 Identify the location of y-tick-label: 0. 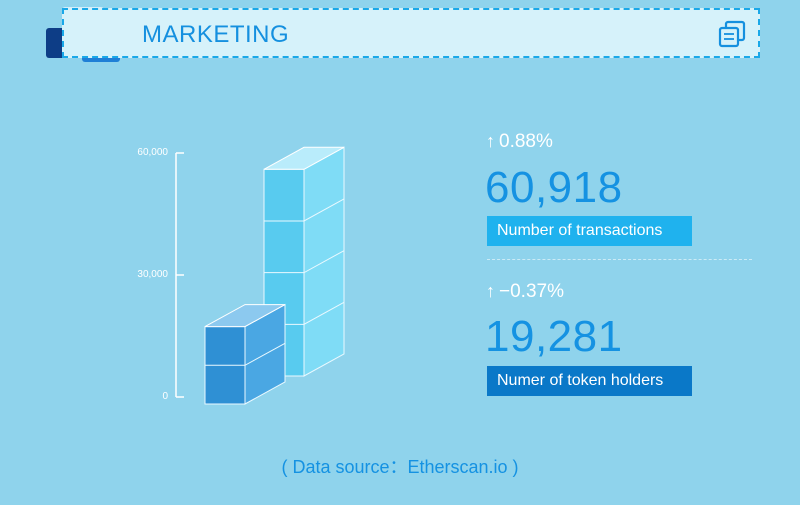
(165, 396).